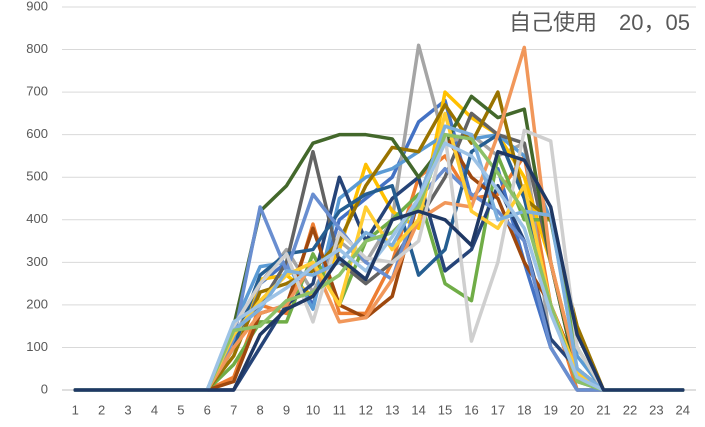 The width and height of the screenshot is (705, 427). What do you see at coordinates (180, 409) in the screenshot?
I see `x-tick-label: 5` at bounding box center [180, 409].